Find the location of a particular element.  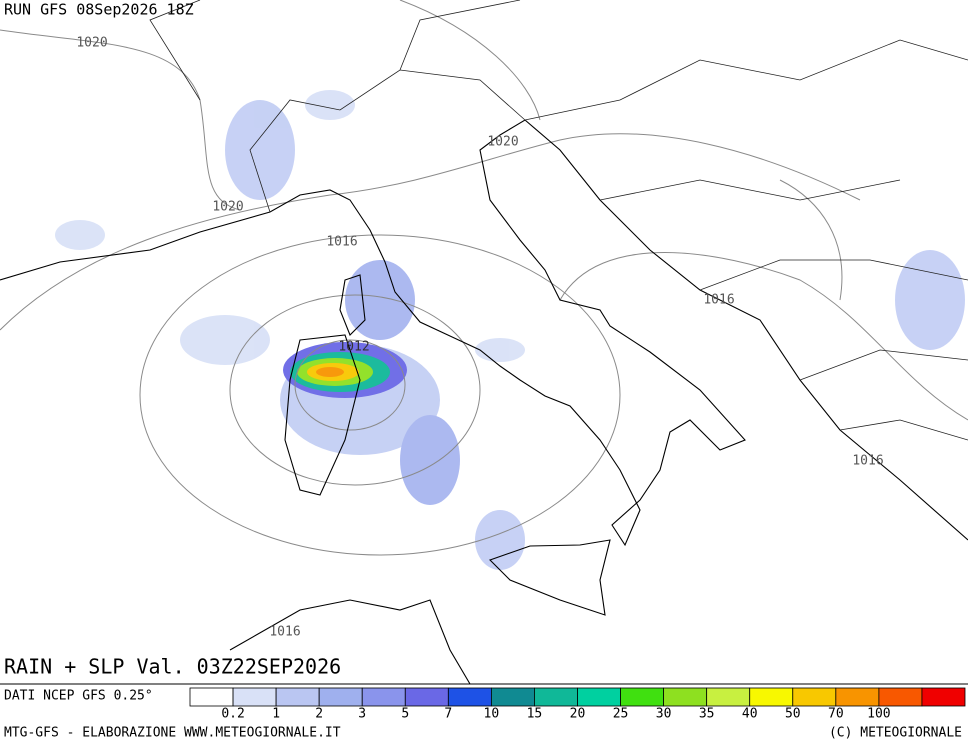

legend: 0.2 1 2 3 5 7 10 15 20 25 30 35 40 50 70 100 is located at coordinates (577, 704).